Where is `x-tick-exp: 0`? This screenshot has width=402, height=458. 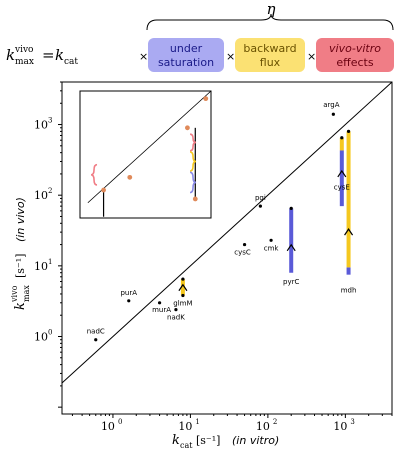 x-tick-exp: 0 is located at coordinates (120, 422).